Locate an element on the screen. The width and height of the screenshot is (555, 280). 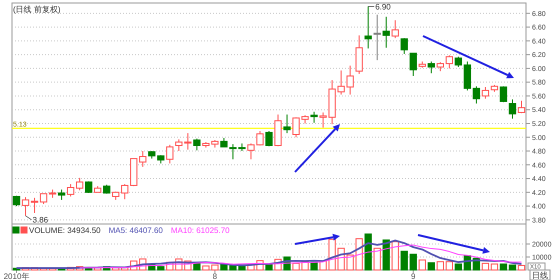
annotation: 6.90 is located at coordinates (383, 7).